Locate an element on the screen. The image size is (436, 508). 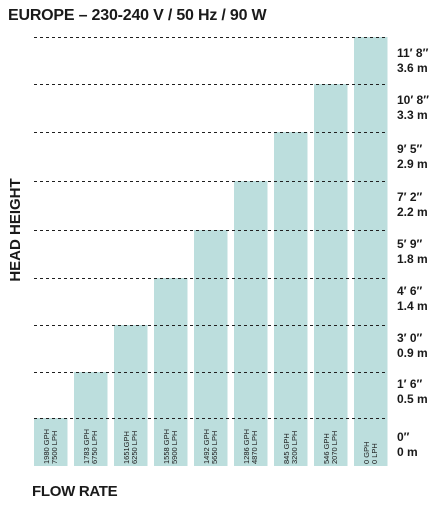
bar-label-gph: 1286 GPH is located at coordinates (246, 446).